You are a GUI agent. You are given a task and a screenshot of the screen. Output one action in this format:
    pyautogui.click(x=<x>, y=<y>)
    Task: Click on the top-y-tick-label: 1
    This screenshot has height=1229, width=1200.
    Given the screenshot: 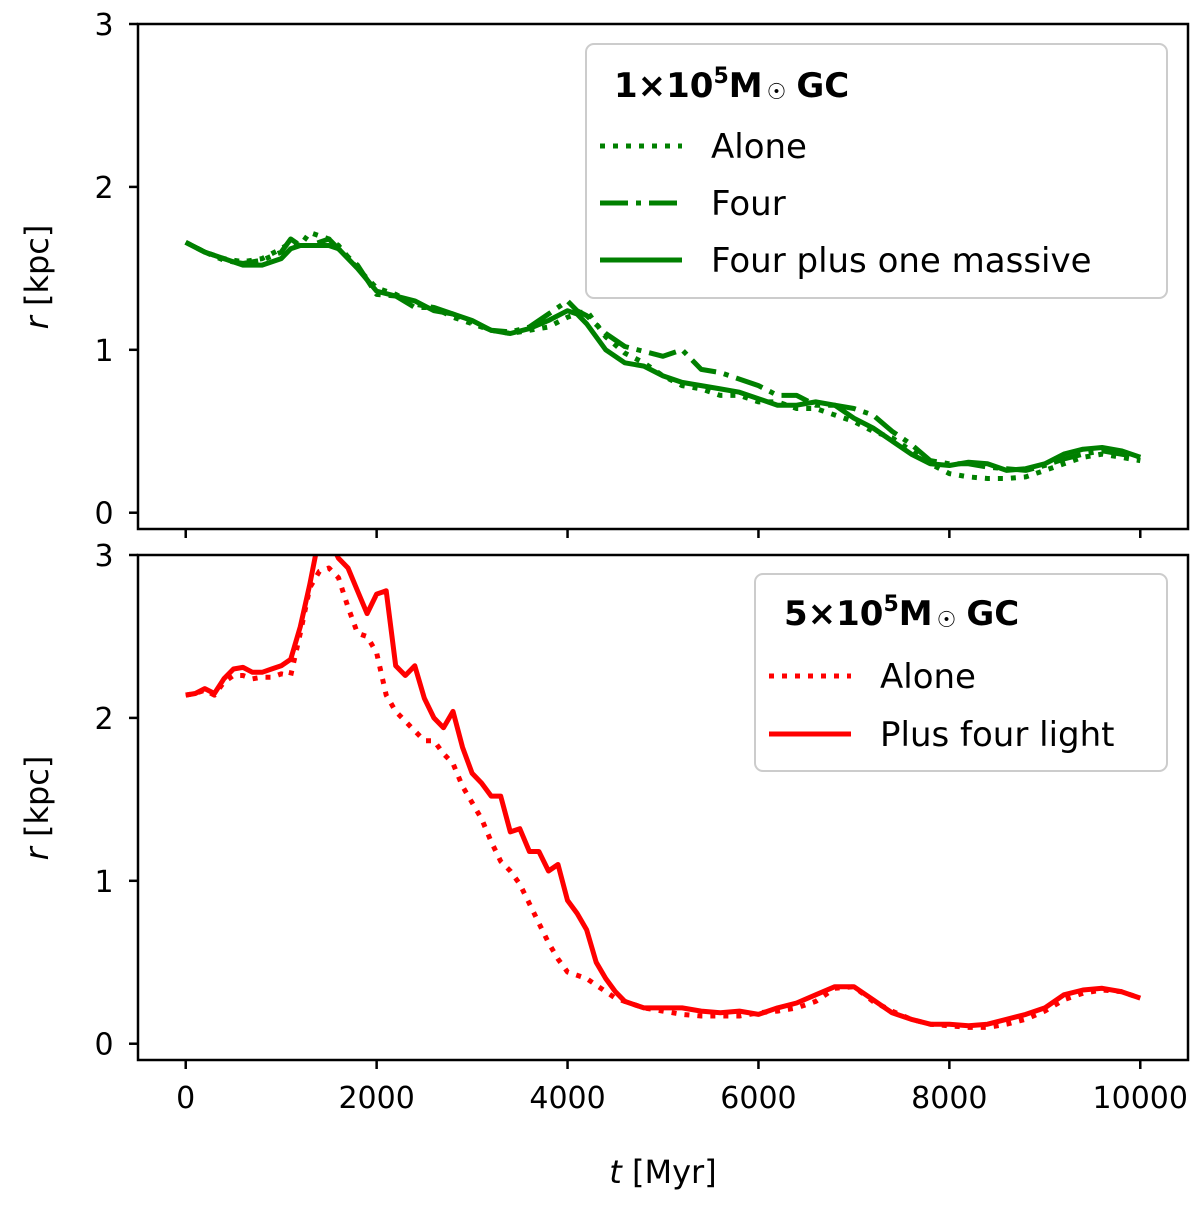 What is the action you would take?
    pyautogui.click(x=103, y=351)
    